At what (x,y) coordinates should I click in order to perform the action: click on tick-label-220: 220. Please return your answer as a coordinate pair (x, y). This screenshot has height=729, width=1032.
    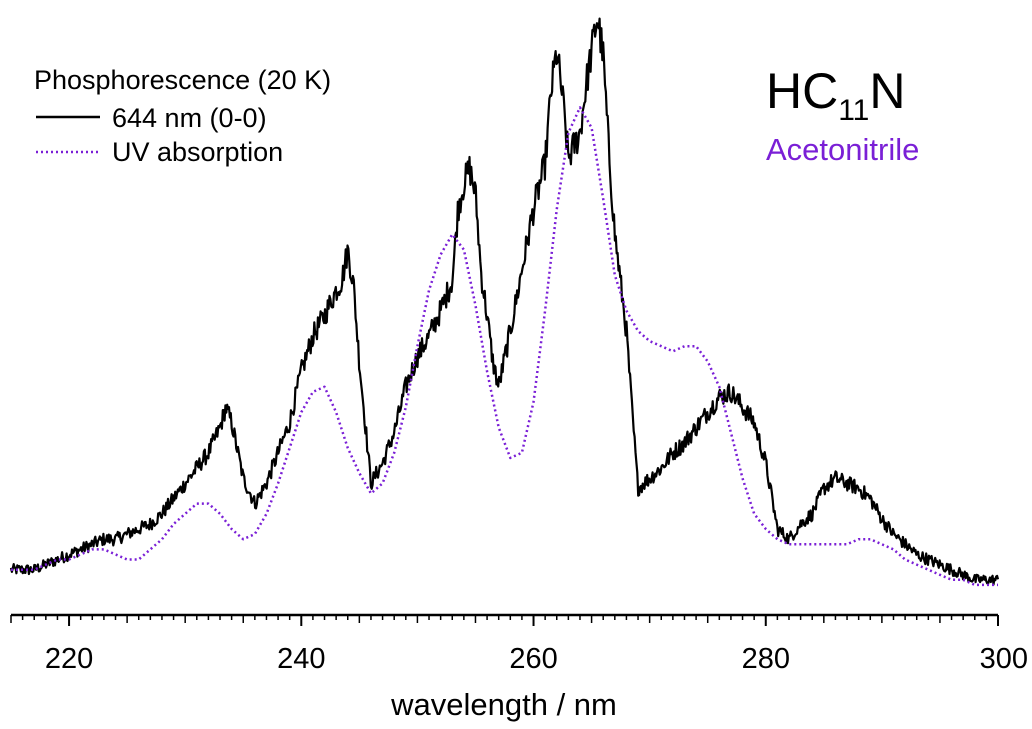
    Looking at the image, I should click on (69, 659).